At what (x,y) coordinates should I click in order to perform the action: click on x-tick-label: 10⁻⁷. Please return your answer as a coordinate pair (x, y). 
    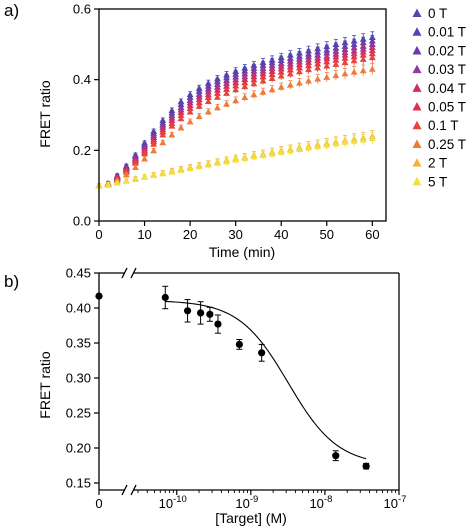
    Looking at the image, I should click on (395, 502).